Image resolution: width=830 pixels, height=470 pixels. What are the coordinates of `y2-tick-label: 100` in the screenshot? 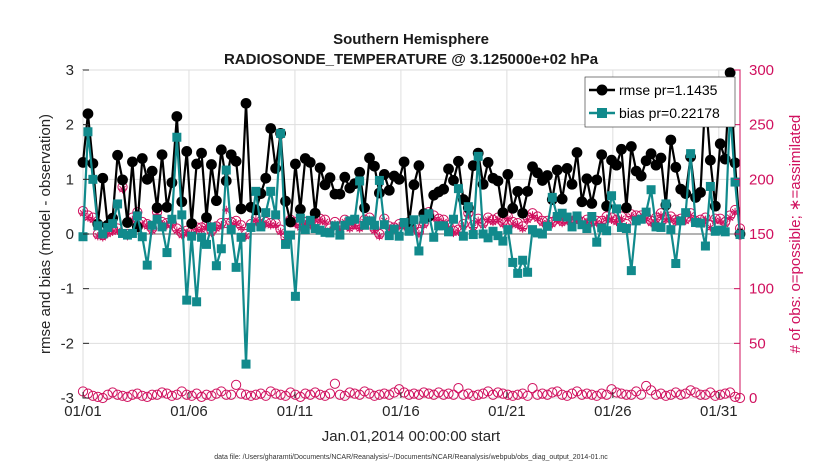 It's located at (761, 289).